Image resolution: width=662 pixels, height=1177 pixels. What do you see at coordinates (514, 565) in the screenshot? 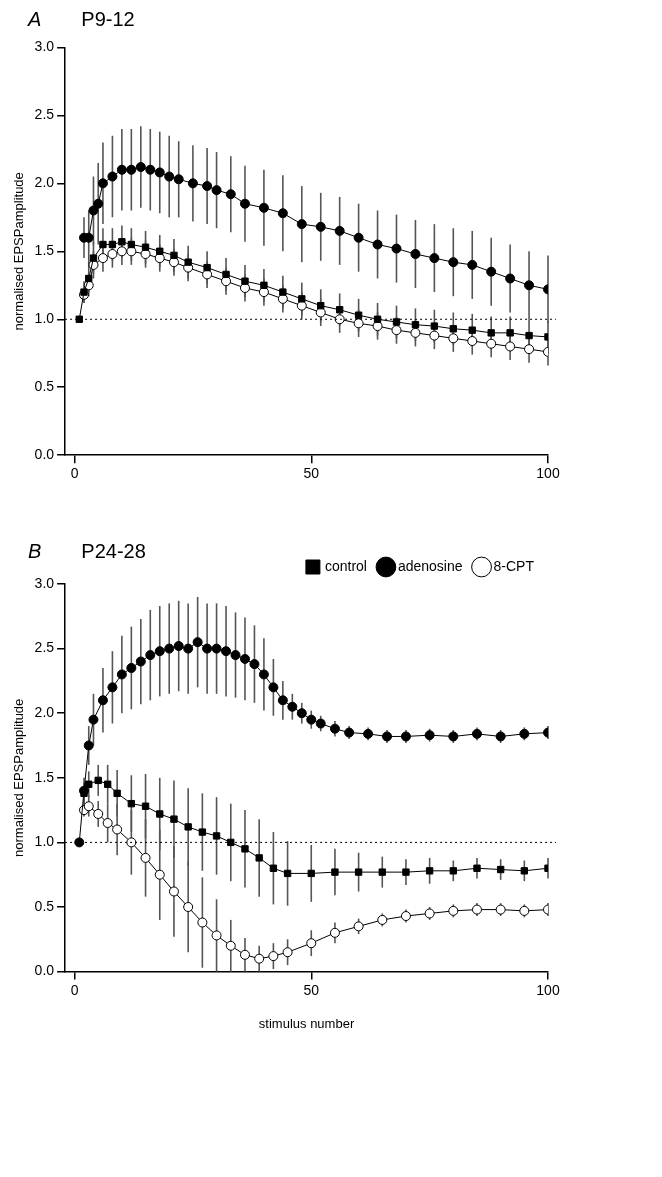
I see `legend-label: 8-CPT` at bounding box center [514, 565].